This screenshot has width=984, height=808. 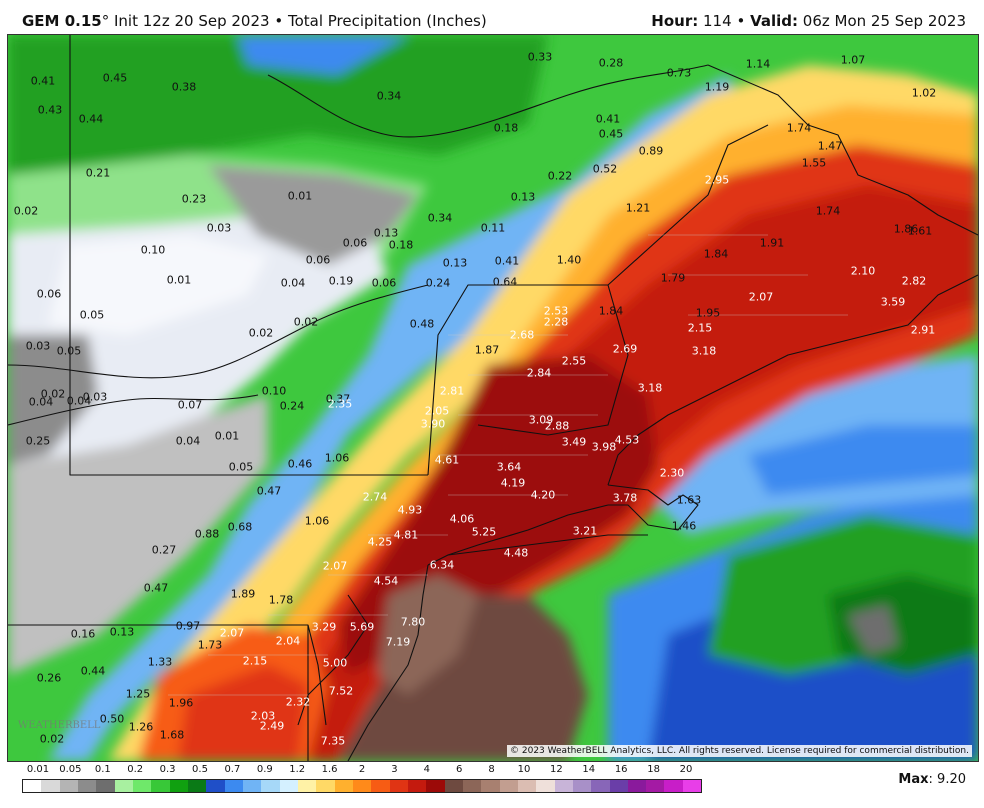 What do you see at coordinates (375, 497) in the screenshot?
I see `precip-value-label: 2.74` at bounding box center [375, 497].